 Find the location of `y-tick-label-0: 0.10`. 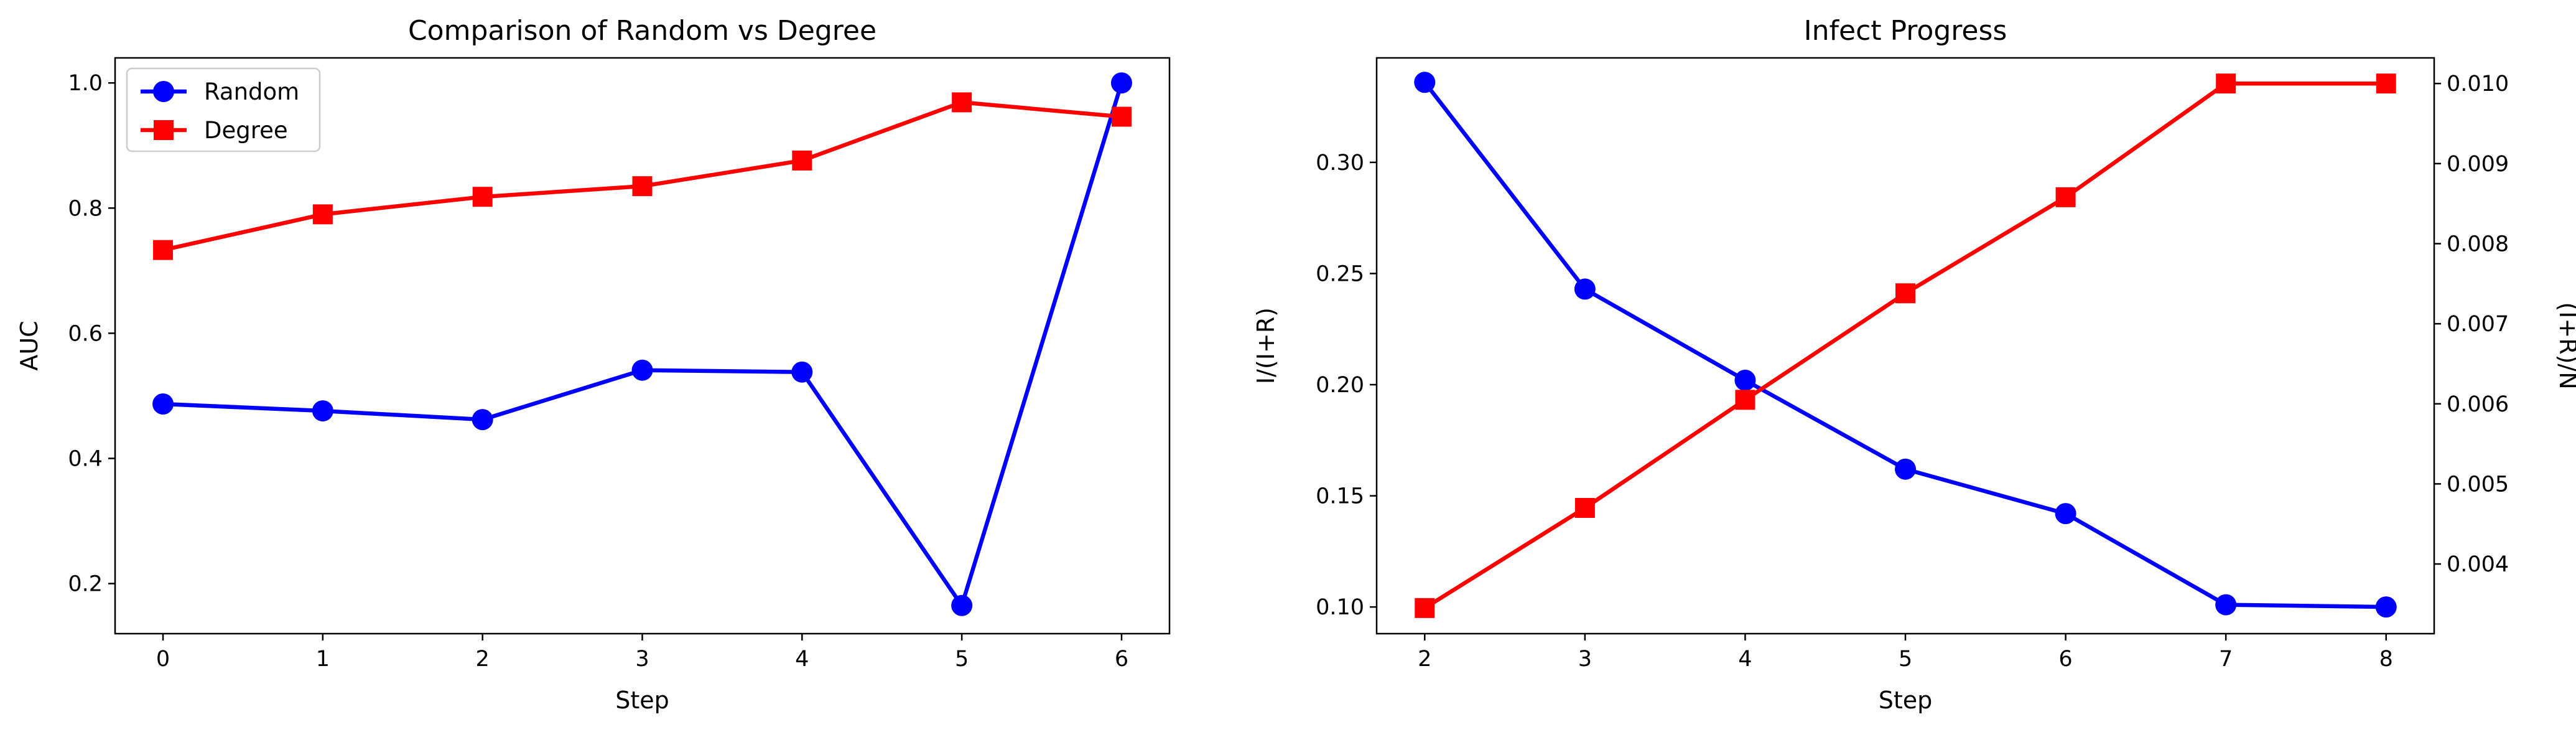

y-tick-label-0: 0.10 is located at coordinates (1340, 607).